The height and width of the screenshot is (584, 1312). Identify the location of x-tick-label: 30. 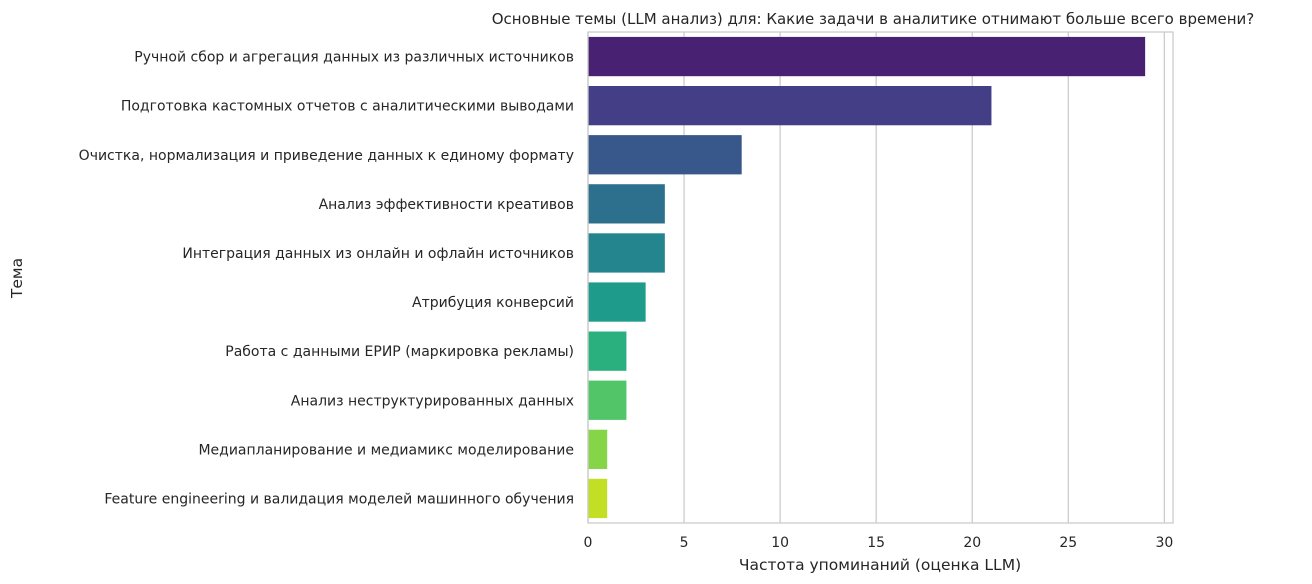
(1164, 543).